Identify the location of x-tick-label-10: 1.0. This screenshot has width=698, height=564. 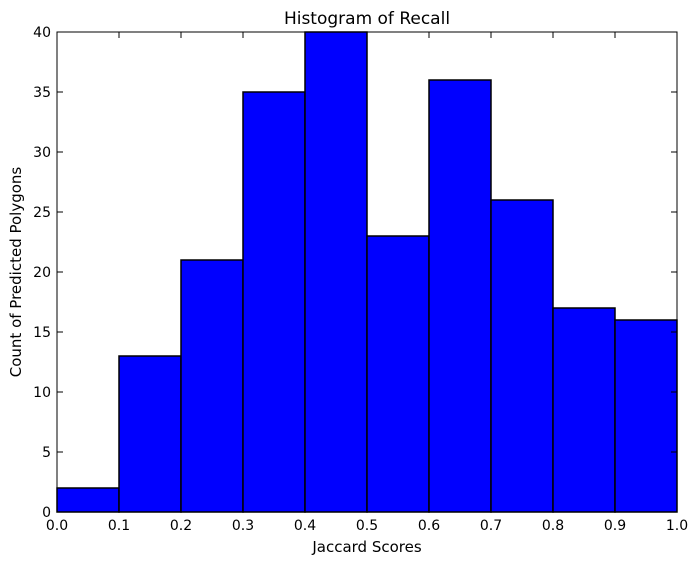
(677, 526).